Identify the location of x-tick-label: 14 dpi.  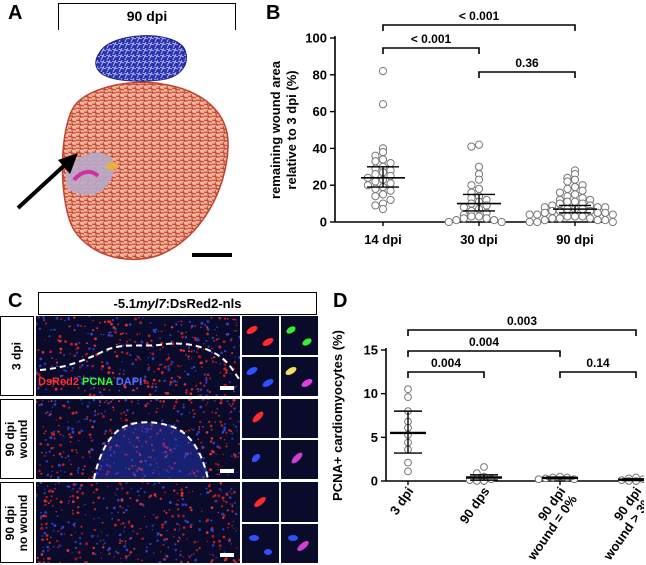
(383, 239).